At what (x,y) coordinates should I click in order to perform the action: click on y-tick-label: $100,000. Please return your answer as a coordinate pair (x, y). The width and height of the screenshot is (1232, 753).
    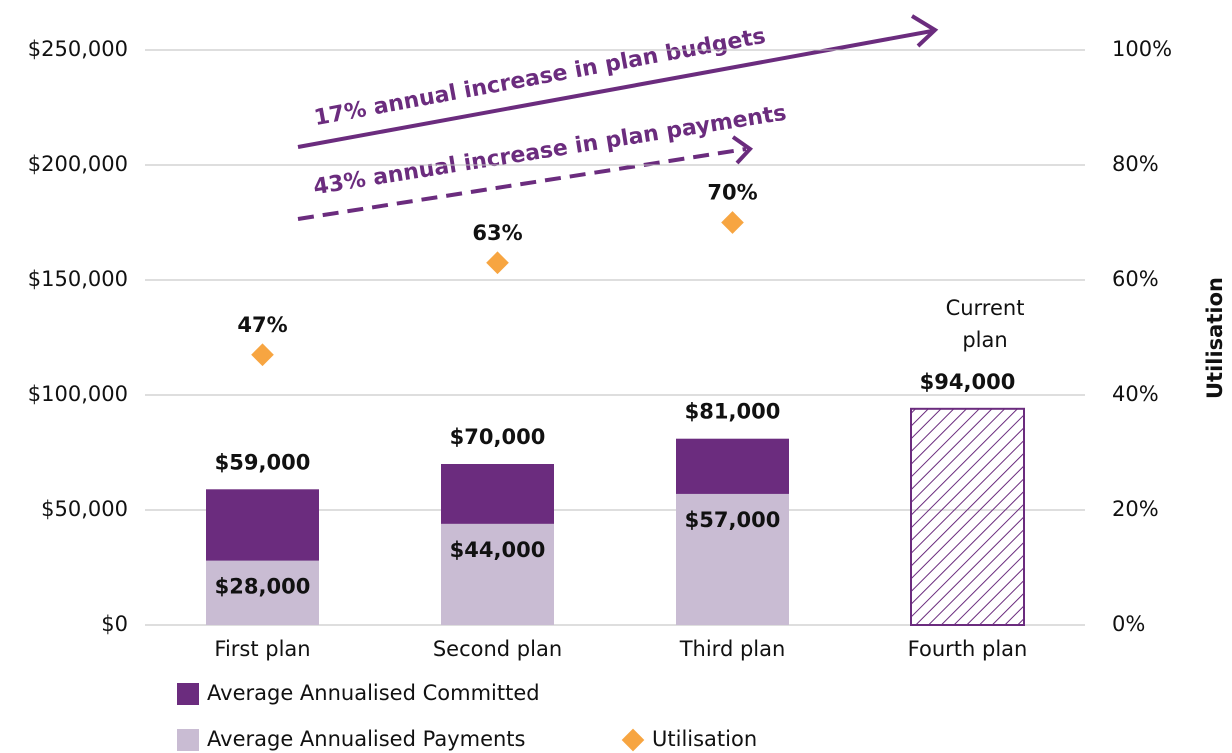
    Looking at the image, I should click on (78, 394).